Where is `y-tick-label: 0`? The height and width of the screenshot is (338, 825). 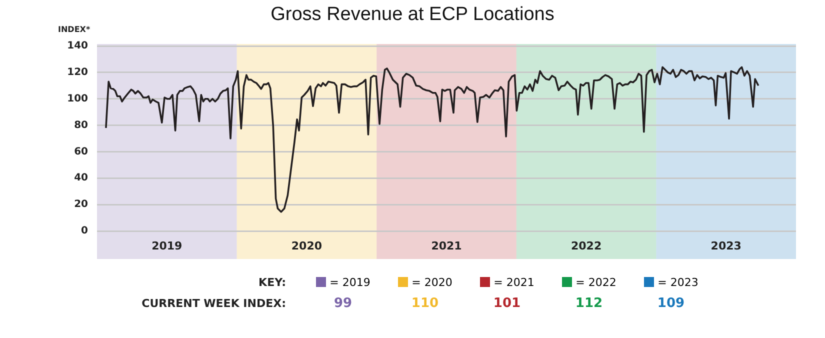
y-tick-label: 0 is located at coordinates (84, 231).